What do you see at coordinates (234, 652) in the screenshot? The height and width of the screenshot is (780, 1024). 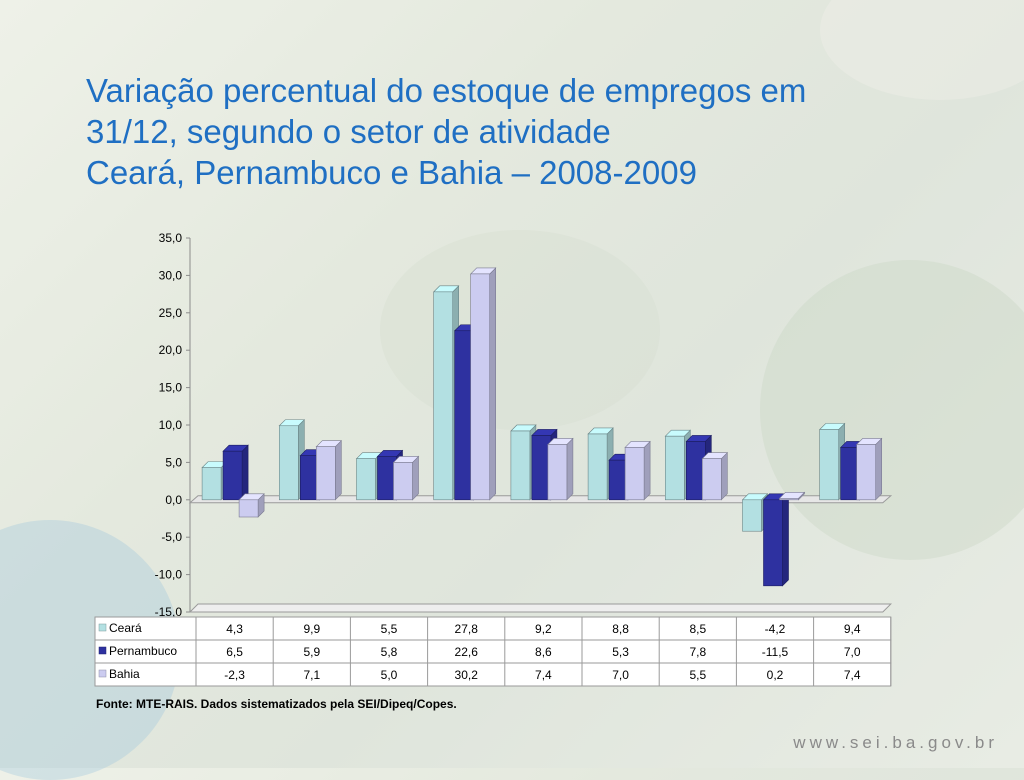 I see `data-table-cell: 6,5` at bounding box center [234, 652].